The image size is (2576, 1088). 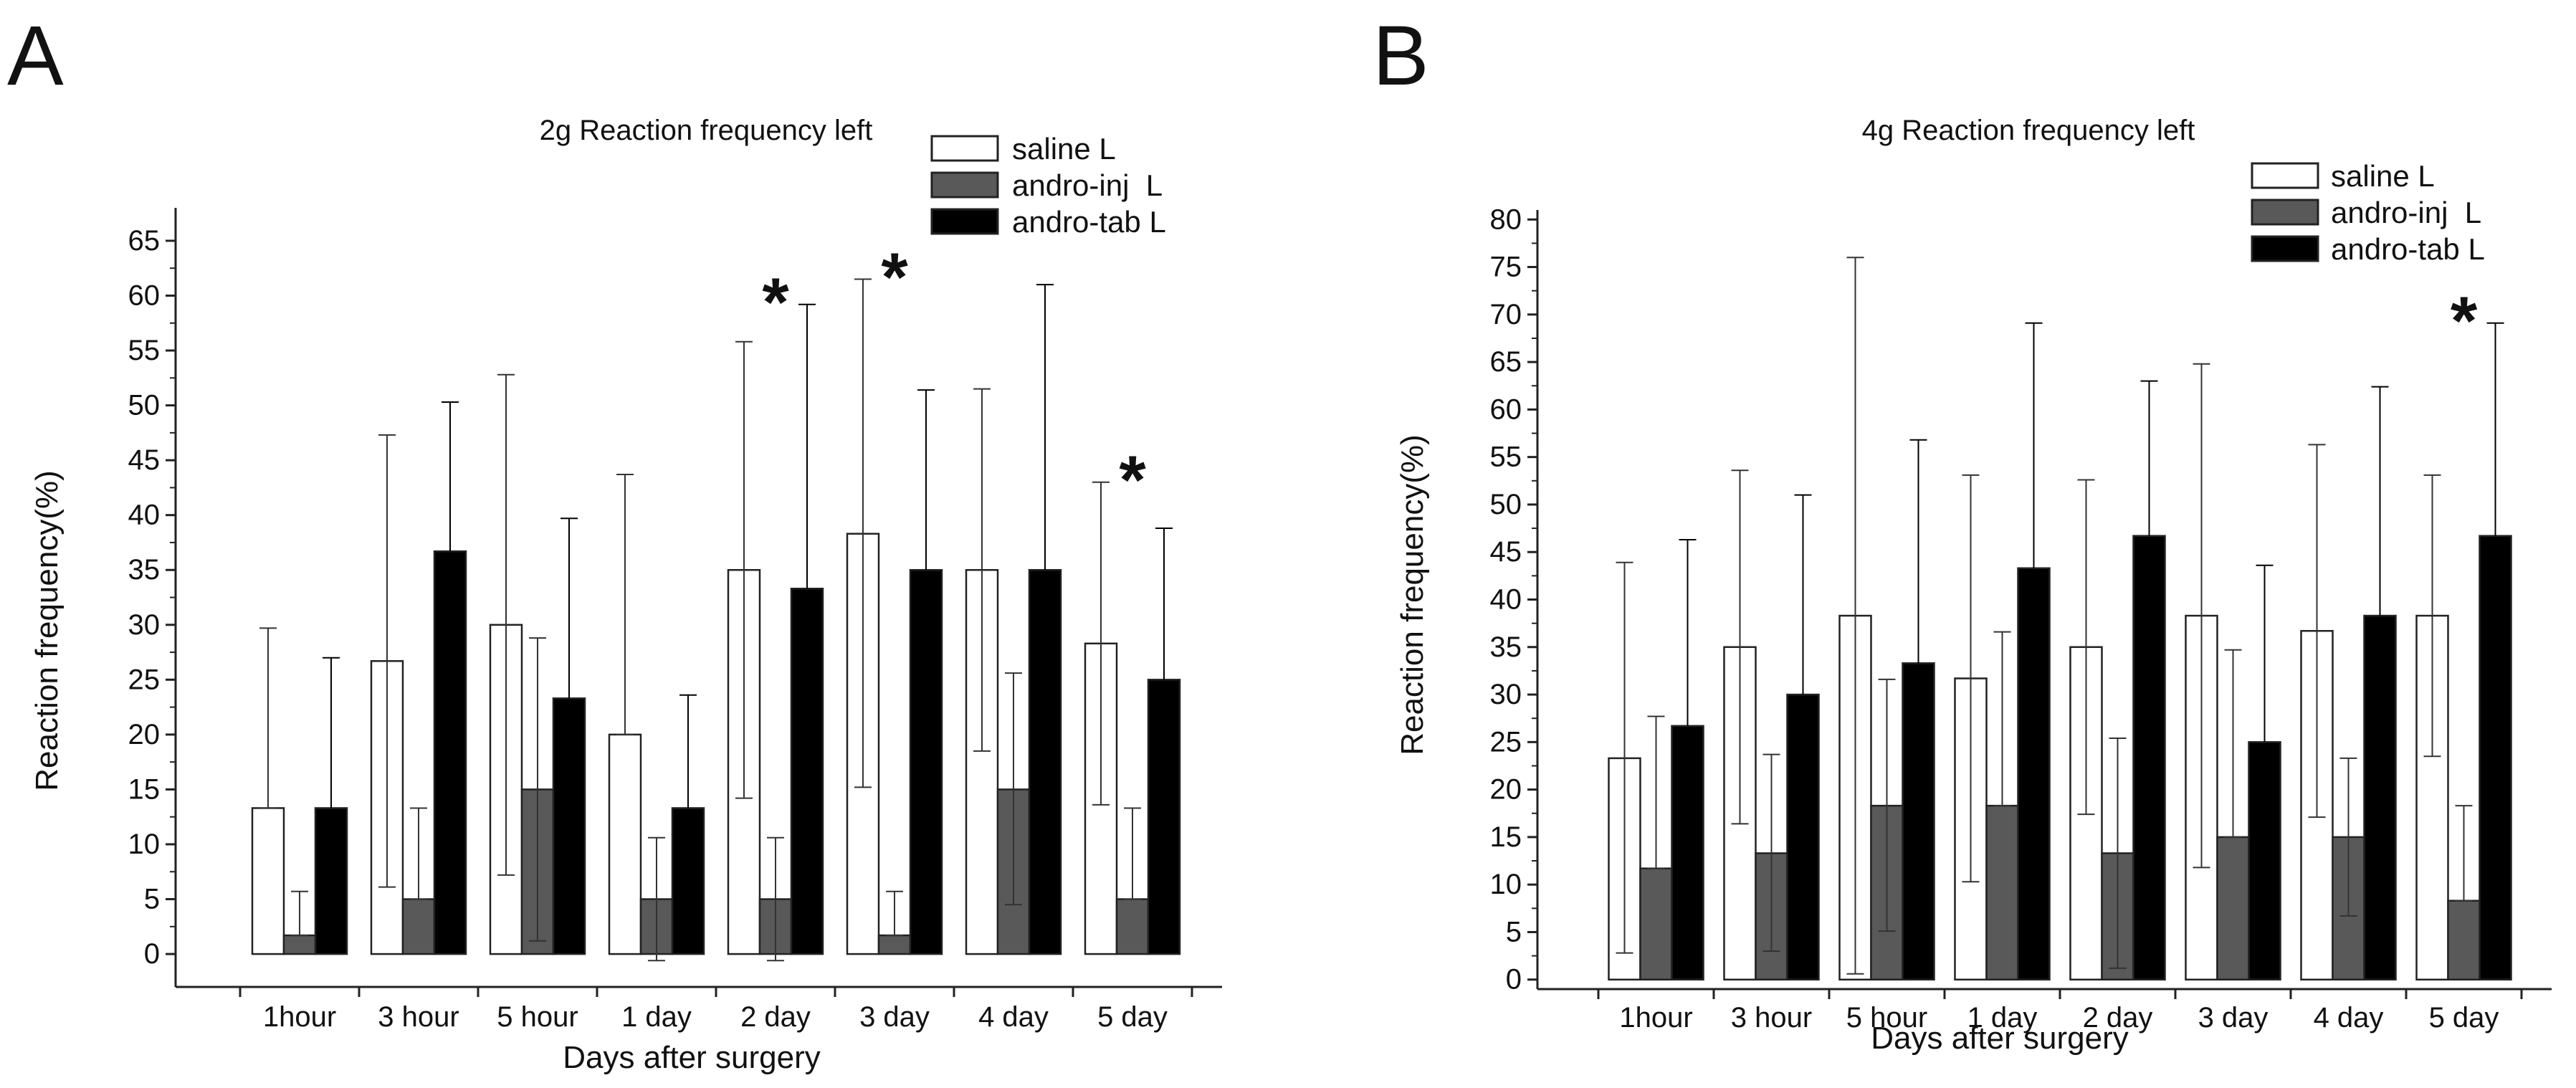 What do you see at coordinates (2028, 130) in the screenshot?
I see `chart-title: 4g Reaction frequency left` at bounding box center [2028, 130].